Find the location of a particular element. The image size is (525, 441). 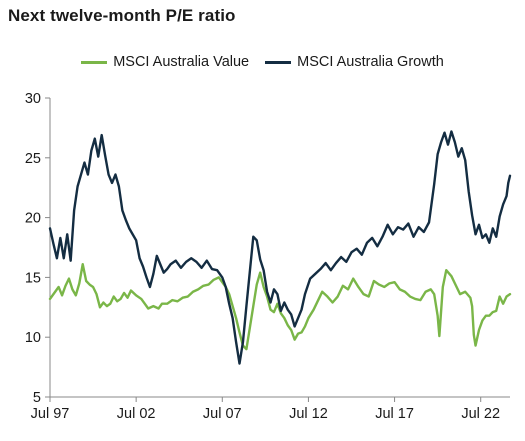

y-tick-label: 30 is located at coordinates (33, 99).